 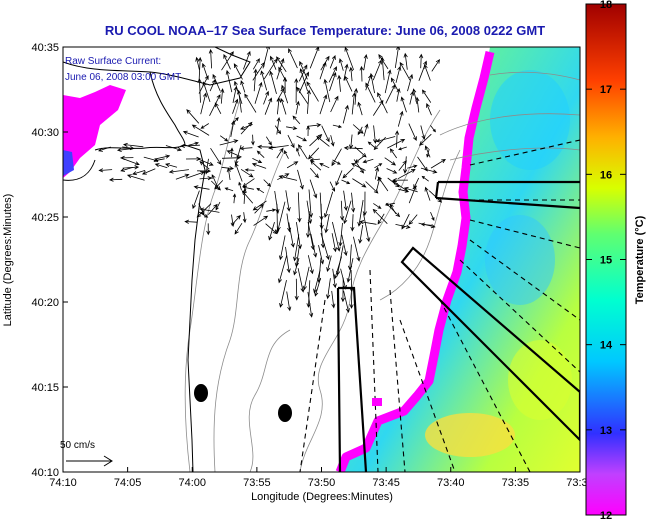 What do you see at coordinates (507, 195) in the screenshot?
I see `transect-east` at bounding box center [507, 195].